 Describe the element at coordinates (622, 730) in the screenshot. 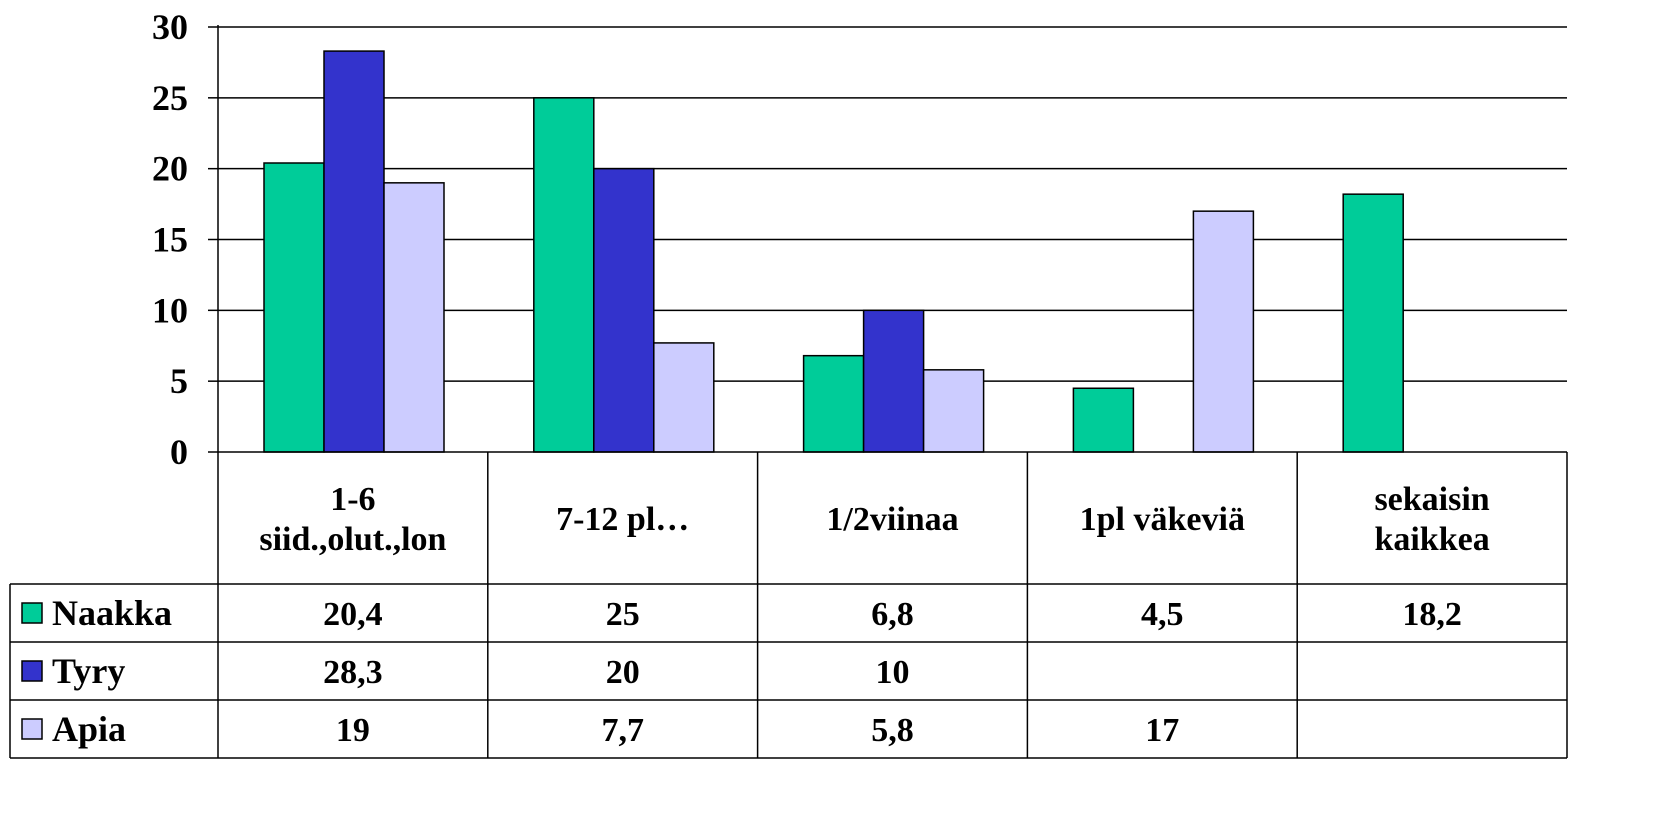

I see `data-table-cell: 7,7` at that location.